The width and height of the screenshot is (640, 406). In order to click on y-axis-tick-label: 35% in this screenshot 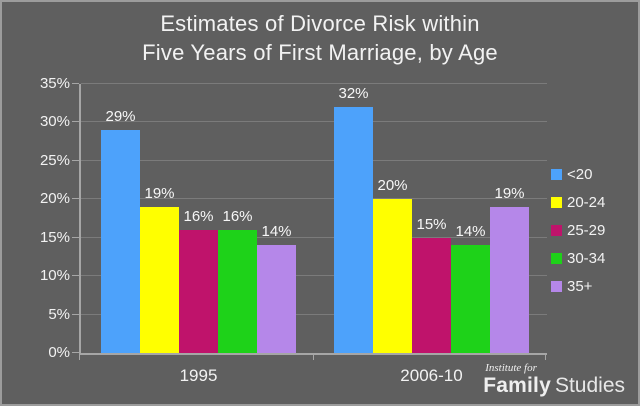, I will do `click(54, 83)`.